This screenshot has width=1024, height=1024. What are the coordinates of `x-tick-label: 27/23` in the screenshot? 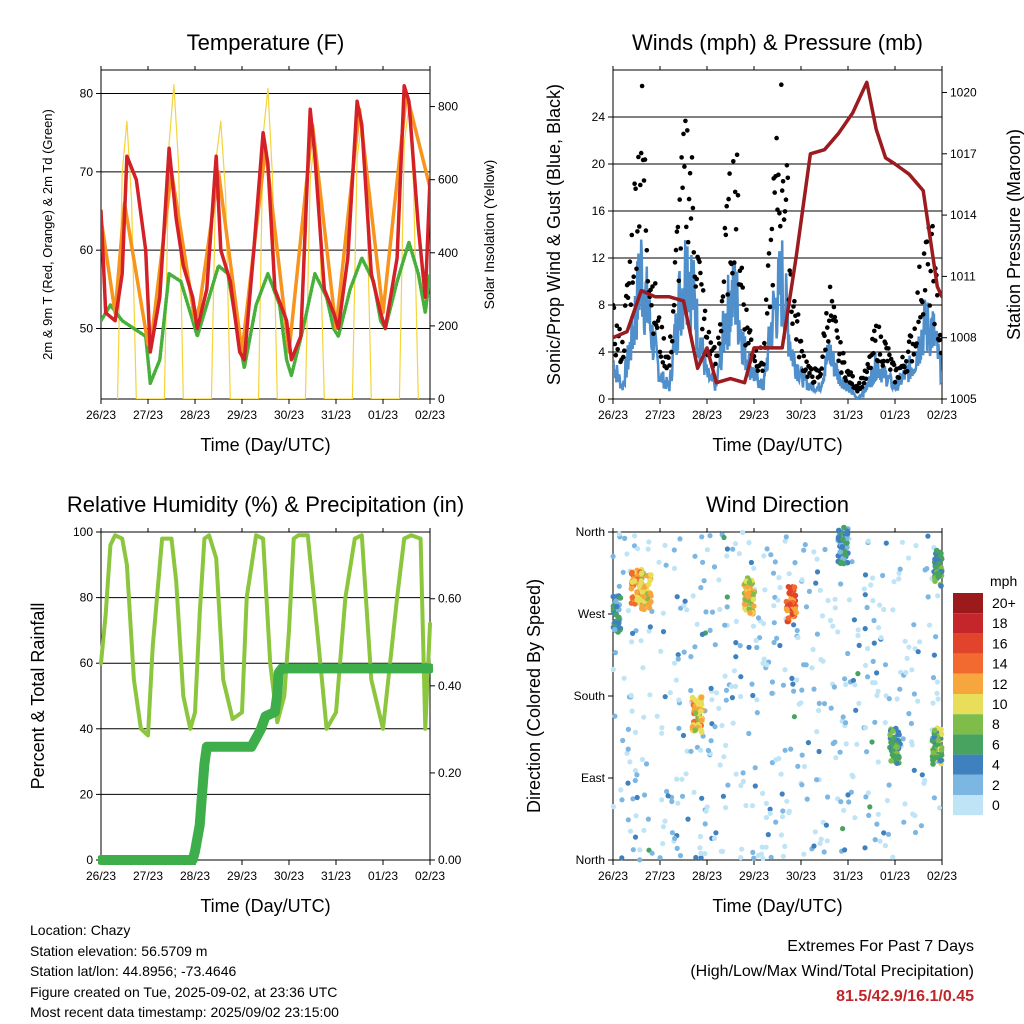 It's located at (660, 415).